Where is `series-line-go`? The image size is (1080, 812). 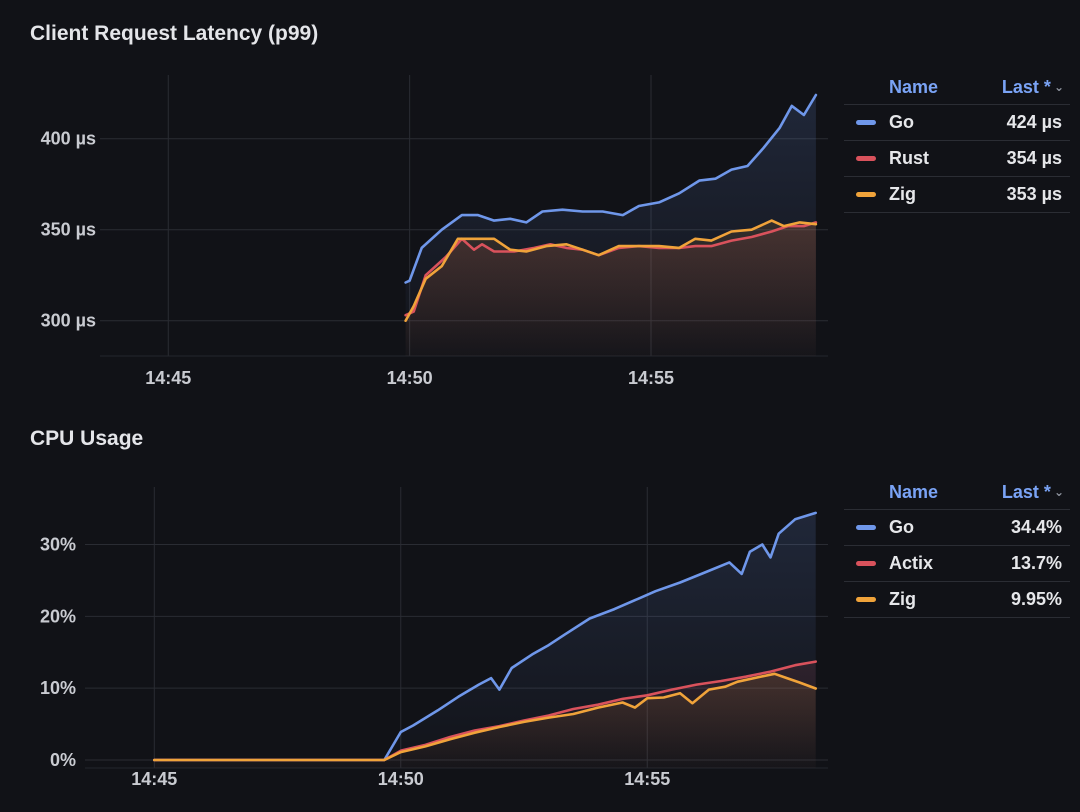 series-line-go is located at coordinates (611, 188).